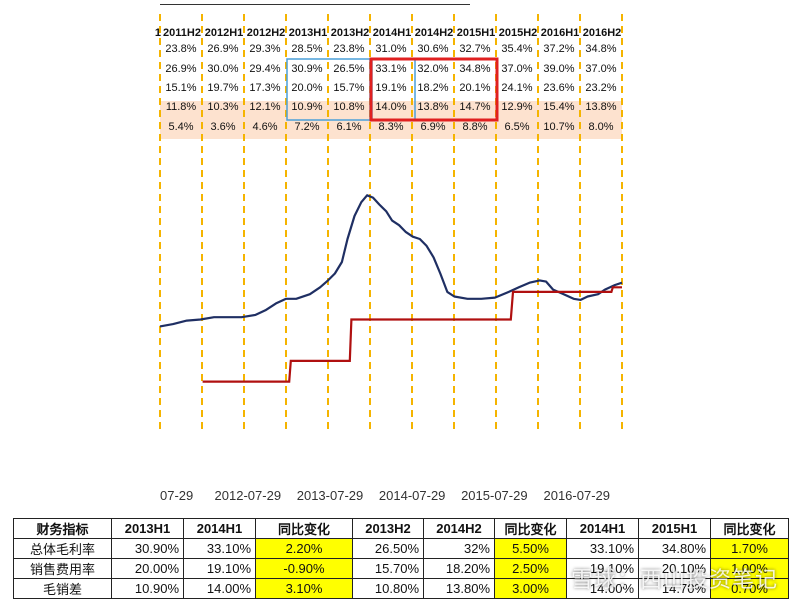  What do you see at coordinates (62, 568) in the screenshot?
I see `row-label: 销售费用率` at bounding box center [62, 568].